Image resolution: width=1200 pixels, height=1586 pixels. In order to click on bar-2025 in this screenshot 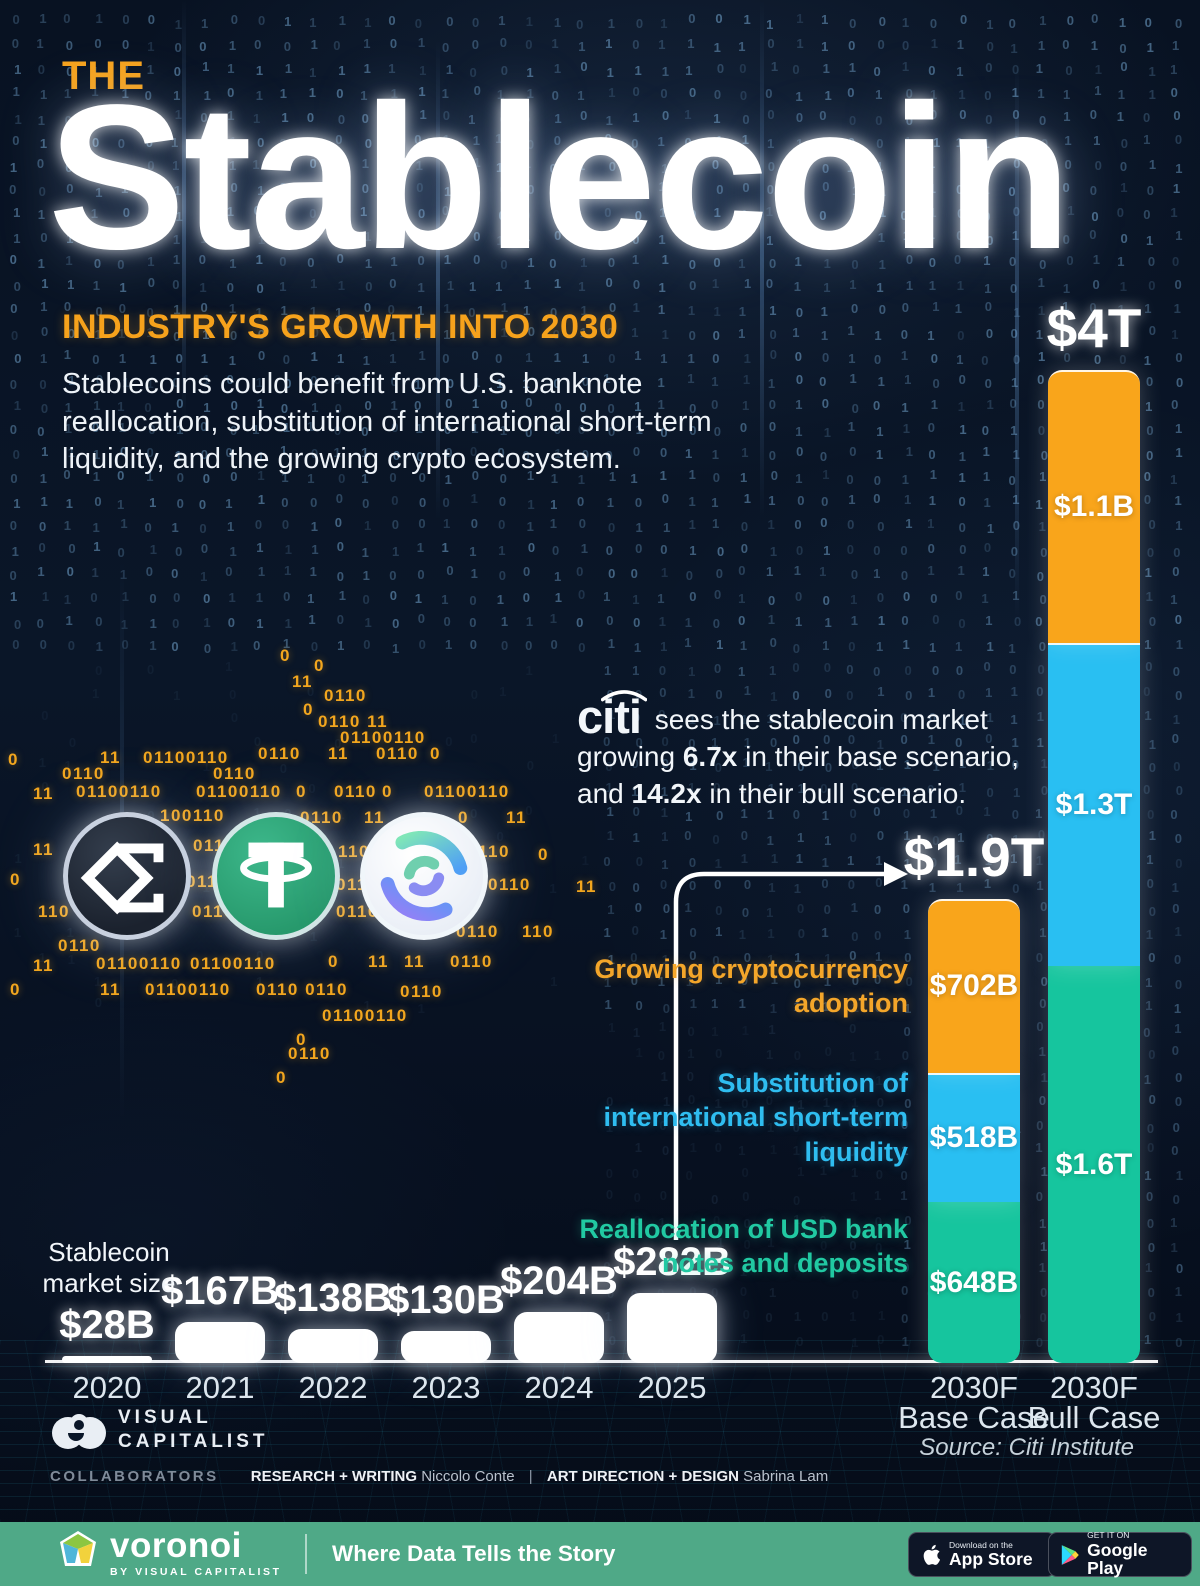, I will do `click(672, 1328)`.